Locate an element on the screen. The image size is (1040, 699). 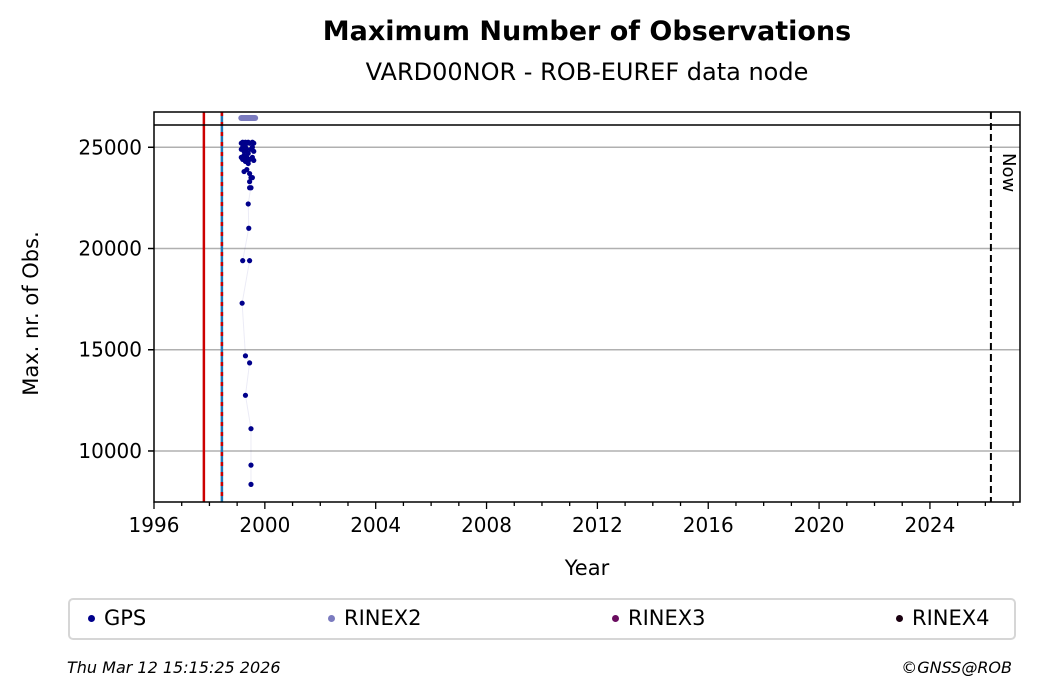
legend-item-rinex3: RINEX3 is located at coordinates (659, 618).